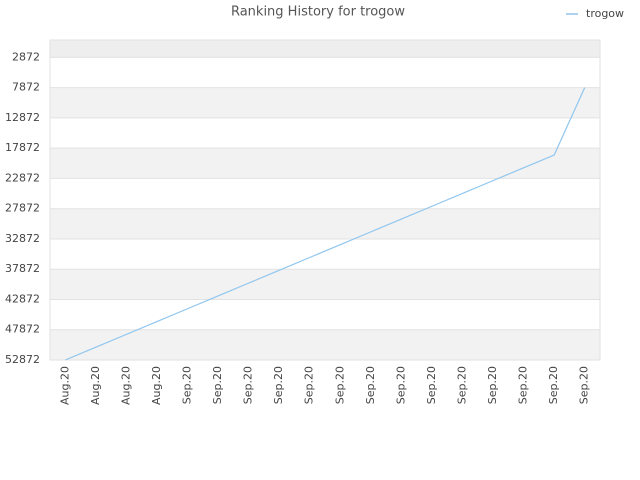 The width and height of the screenshot is (640, 480). Describe the element at coordinates (605, 13) in the screenshot. I see `legend-label: trogow` at that location.